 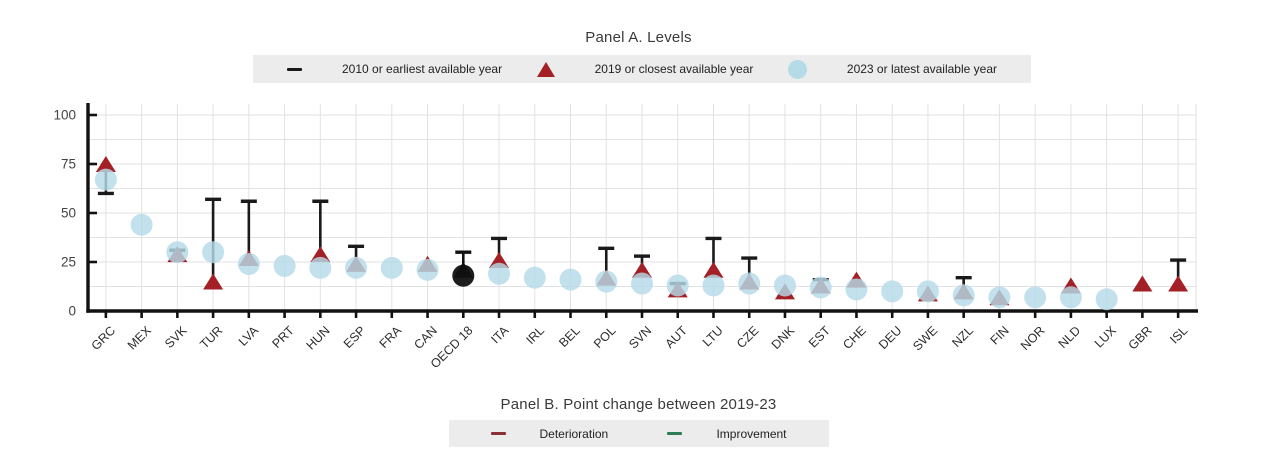 I want to click on x-tick-label: HUN, so click(x=318, y=337).